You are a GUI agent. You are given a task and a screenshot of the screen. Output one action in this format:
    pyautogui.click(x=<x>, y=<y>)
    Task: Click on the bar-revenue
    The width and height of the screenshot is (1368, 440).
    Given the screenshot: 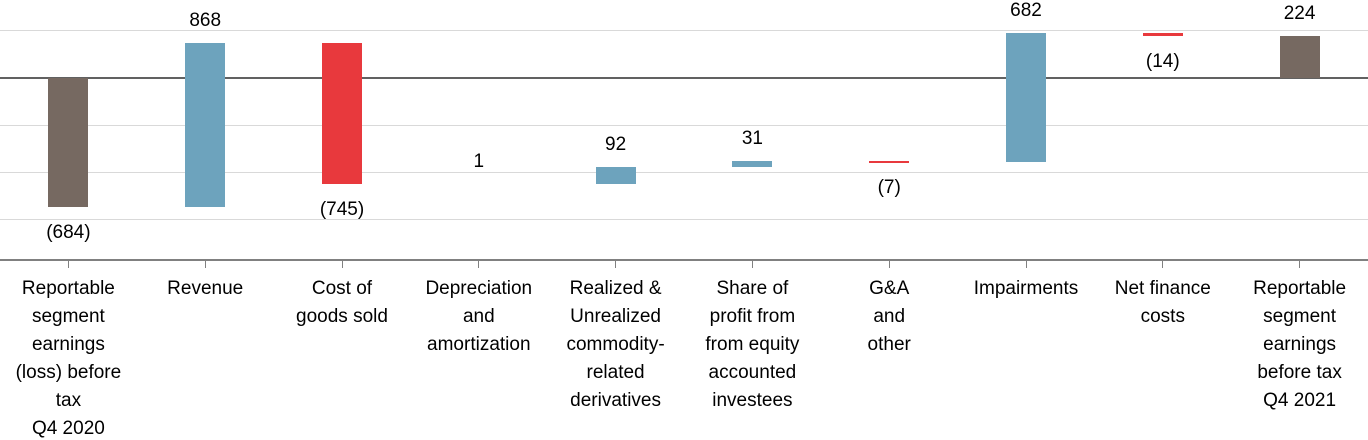 What is the action you would take?
    pyautogui.click(x=205, y=125)
    